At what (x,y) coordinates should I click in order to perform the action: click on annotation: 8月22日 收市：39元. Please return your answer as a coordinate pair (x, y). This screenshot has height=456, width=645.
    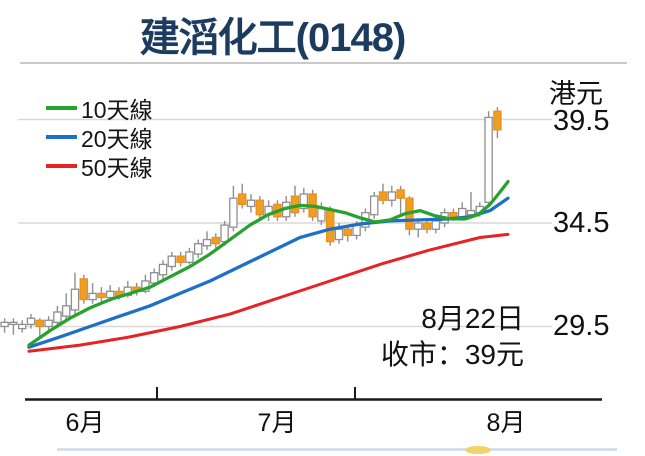
    Looking at the image, I should click on (452, 337).